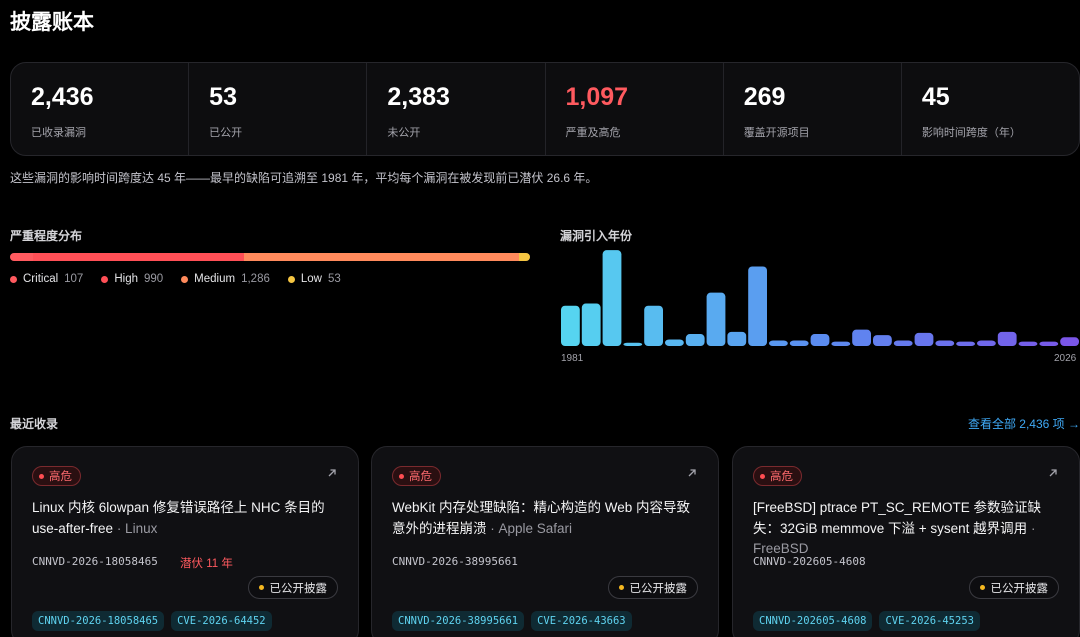 Image resolution: width=1080 pixels, height=637 pixels. What do you see at coordinates (52, 22) in the screenshot?
I see `page-title: 披露账本` at bounding box center [52, 22].